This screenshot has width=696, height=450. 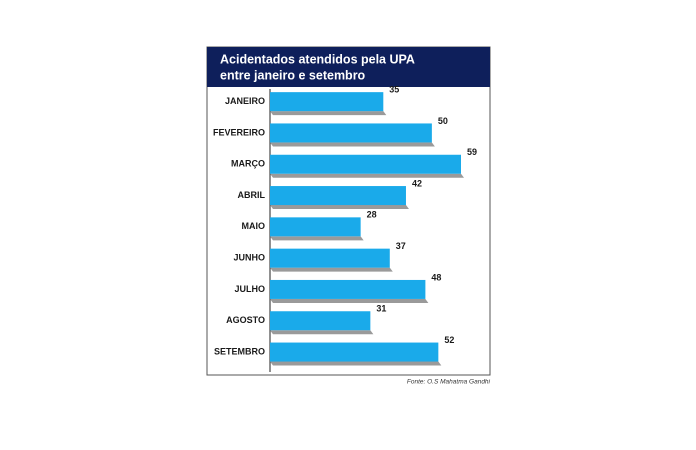 What do you see at coordinates (245, 101) in the screenshot?
I see `y-tick-label: JANEIRO` at bounding box center [245, 101].